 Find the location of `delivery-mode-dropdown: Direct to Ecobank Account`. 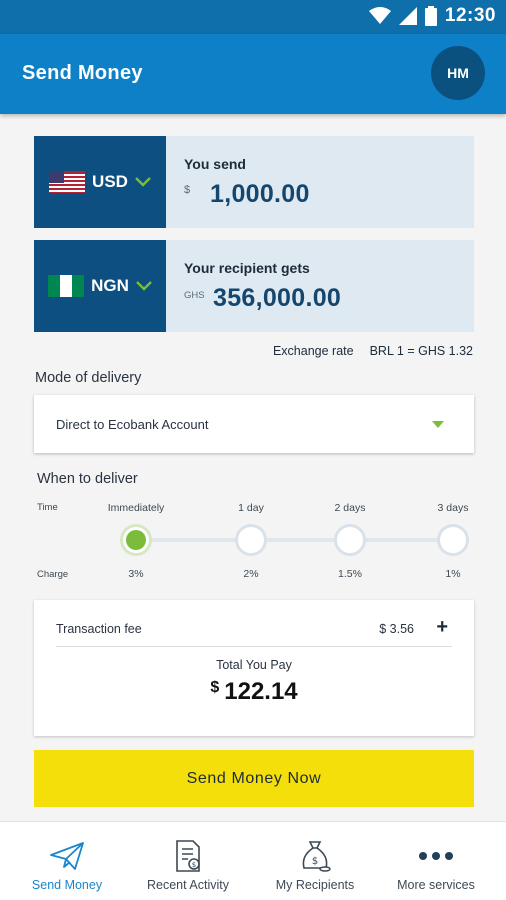

delivery-mode-dropdown: Direct to Ecobank Account is located at coordinates (254, 424).